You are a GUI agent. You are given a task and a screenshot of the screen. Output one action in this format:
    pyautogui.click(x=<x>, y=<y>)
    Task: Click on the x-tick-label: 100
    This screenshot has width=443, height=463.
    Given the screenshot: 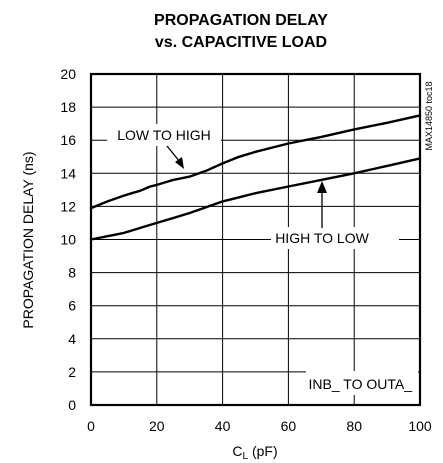 What is the action you would take?
    pyautogui.click(x=420, y=426)
    